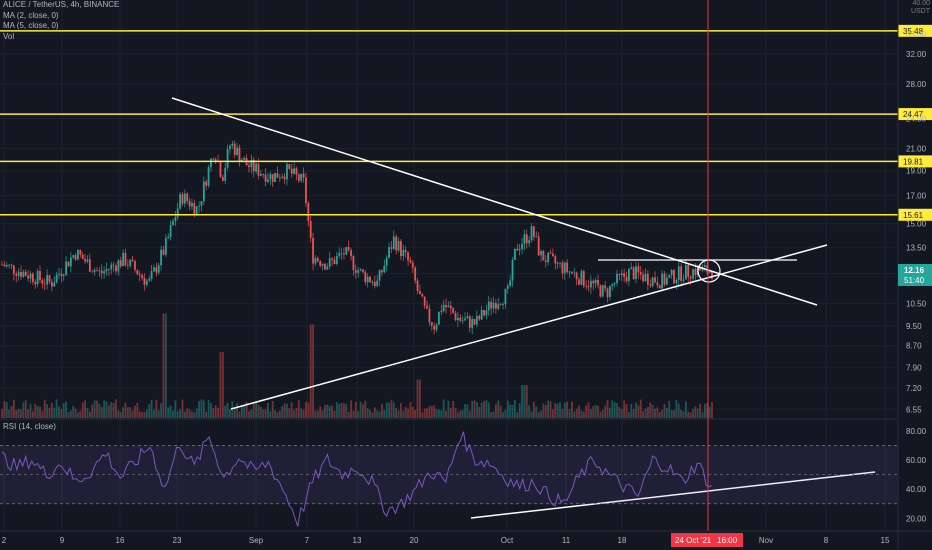 The height and width of the screenshot is (550, 932). What do you see at coordinates (120, 540) in the screenshot?
I see `time-tick-label: 16` at bounding box center [120, 540].